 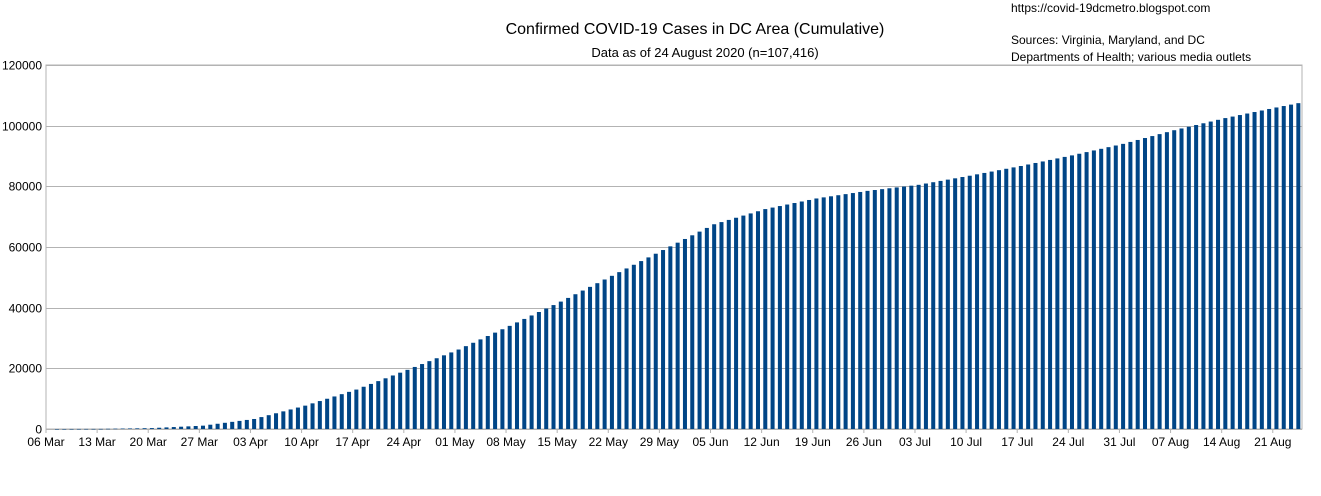 I want to click on x-tick-label: 03 Jul, so click(x=915, y=442).